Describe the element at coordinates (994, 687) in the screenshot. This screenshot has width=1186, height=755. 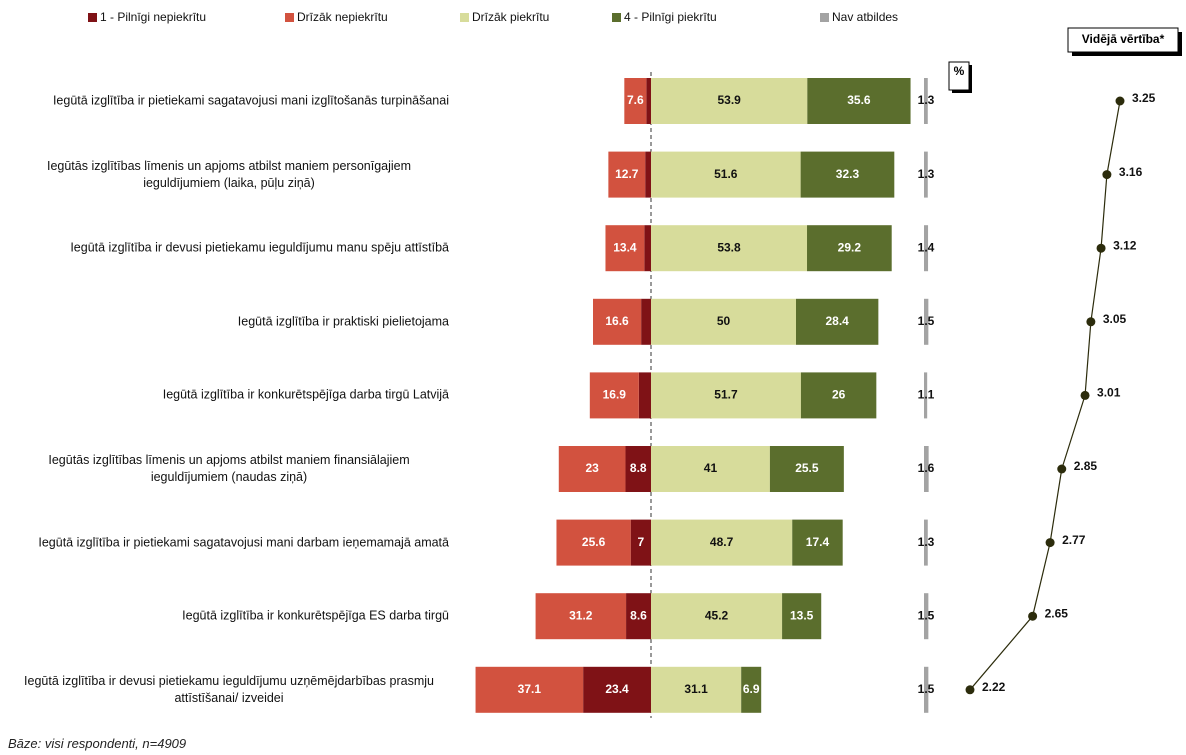
I see `mean-label: 2.22` at that location.